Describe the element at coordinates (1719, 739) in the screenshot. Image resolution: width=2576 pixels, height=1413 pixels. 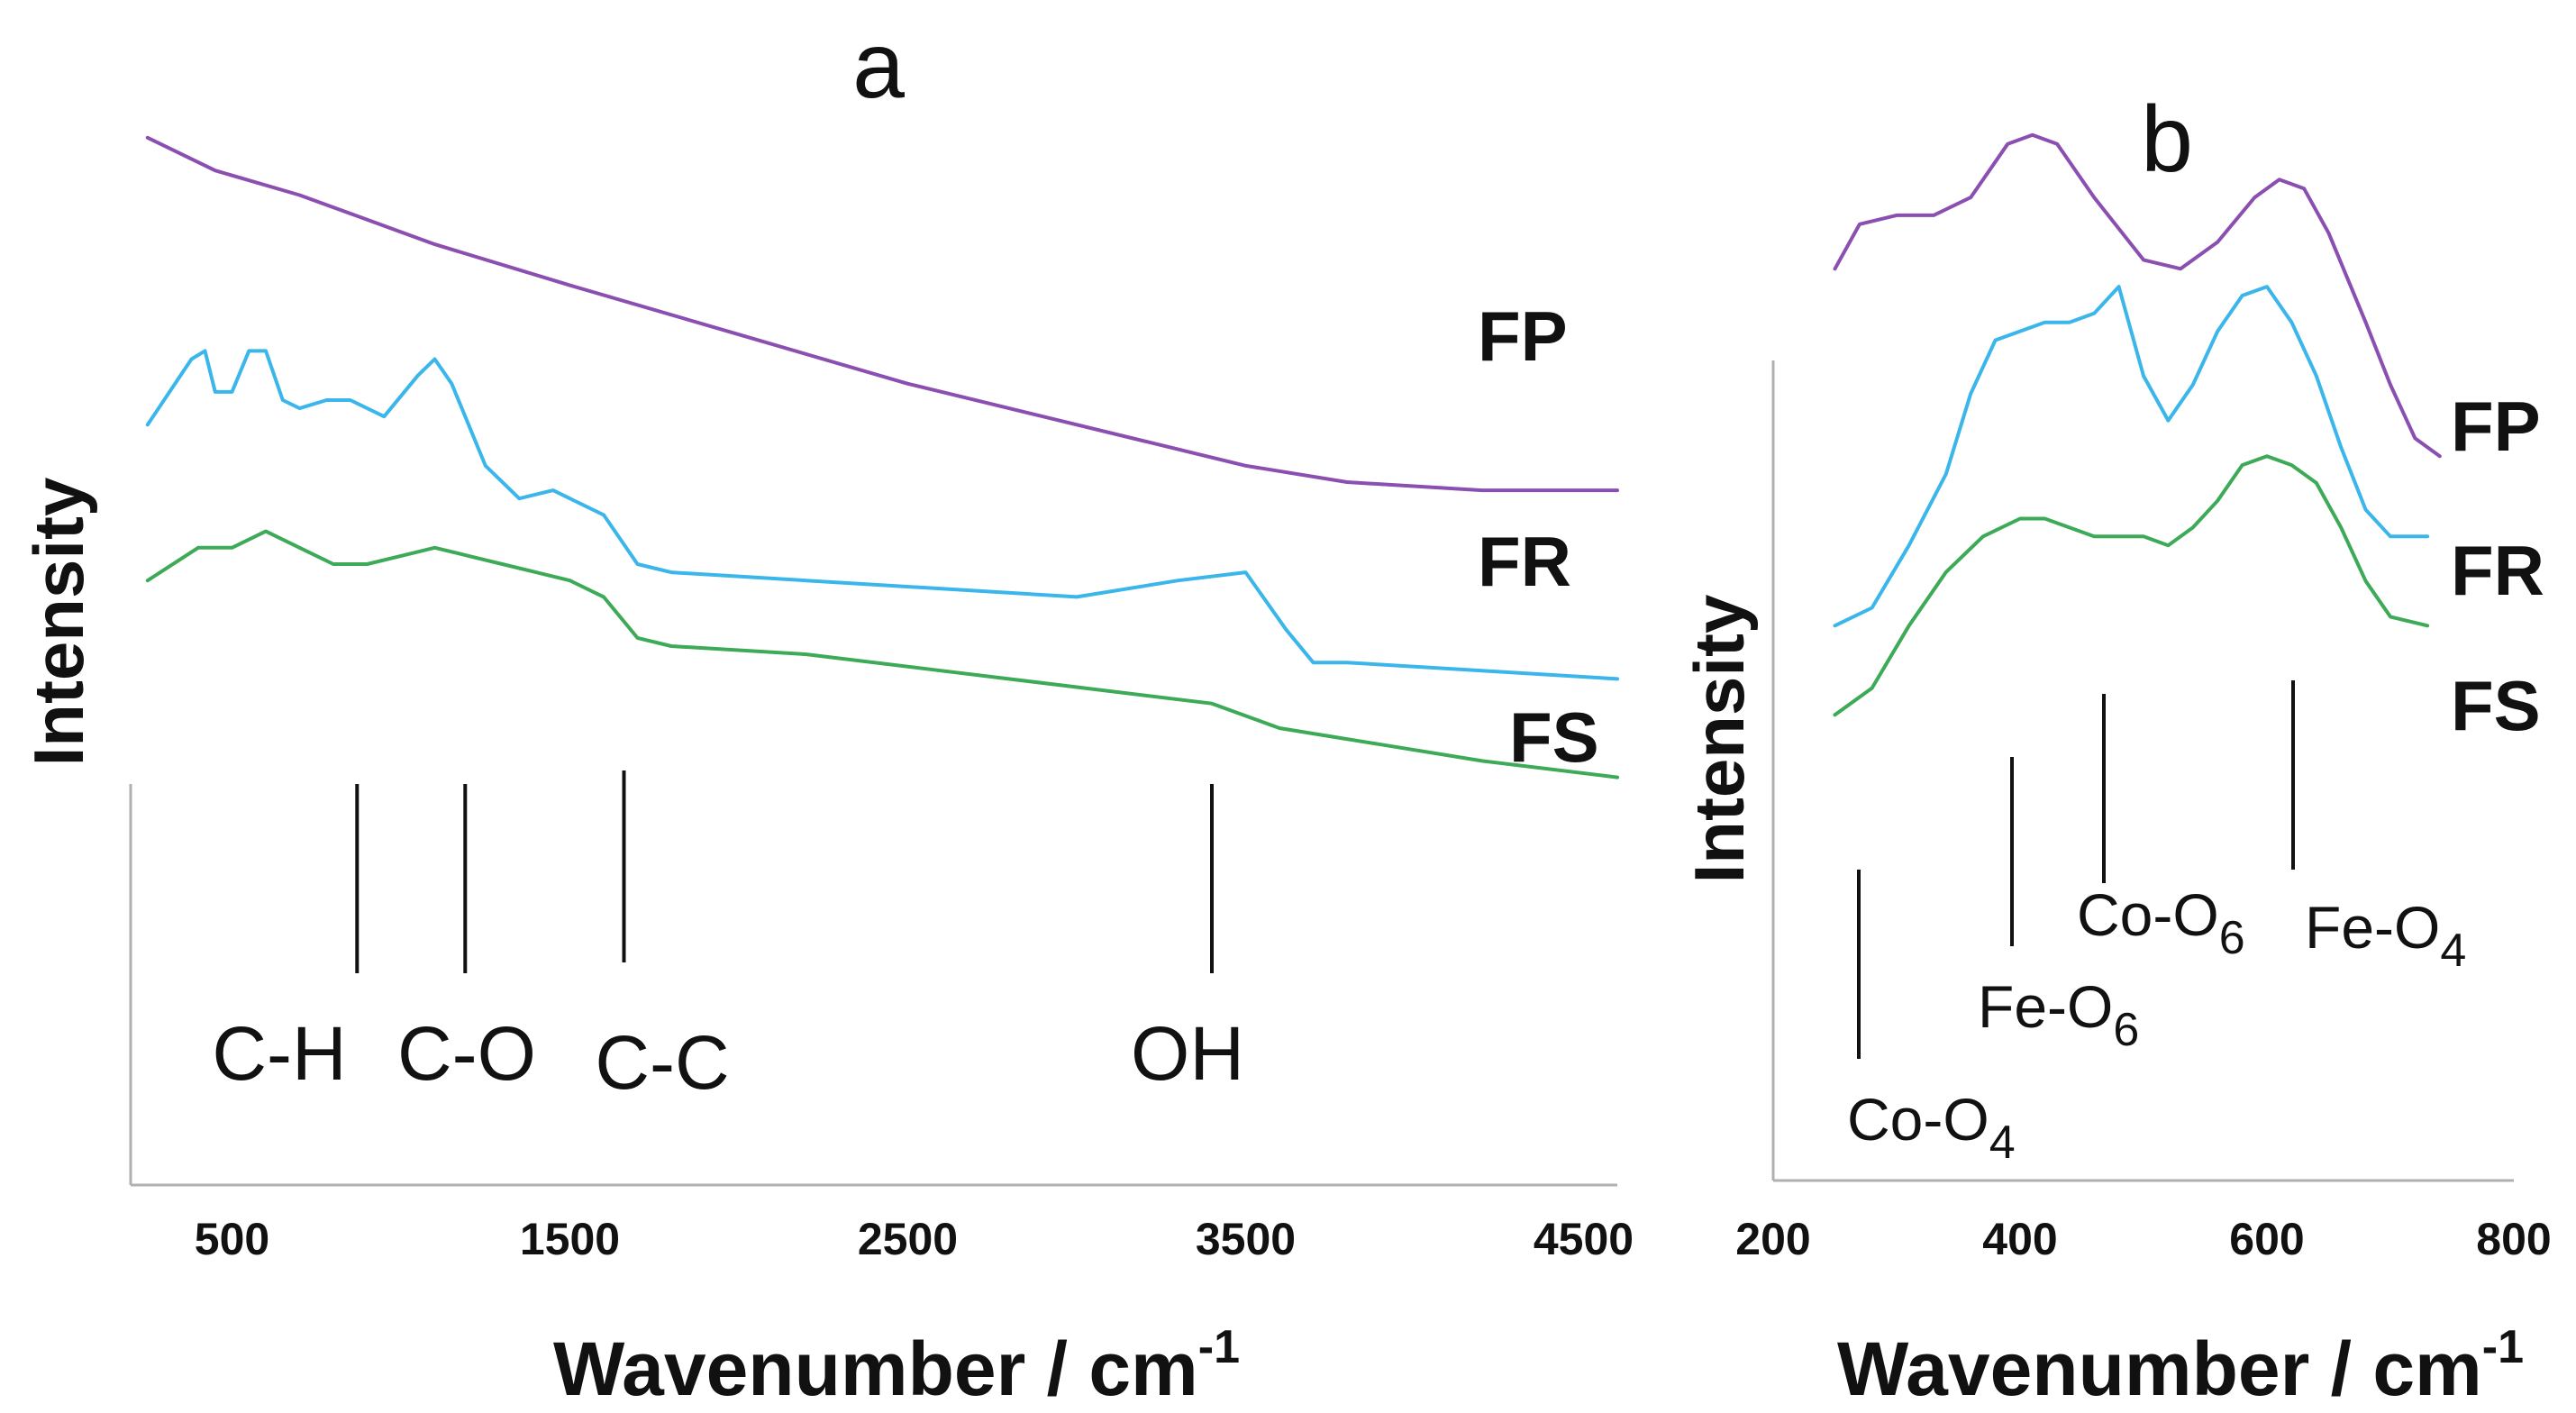
I see `panel-b-y-label: Intensity` at that location.